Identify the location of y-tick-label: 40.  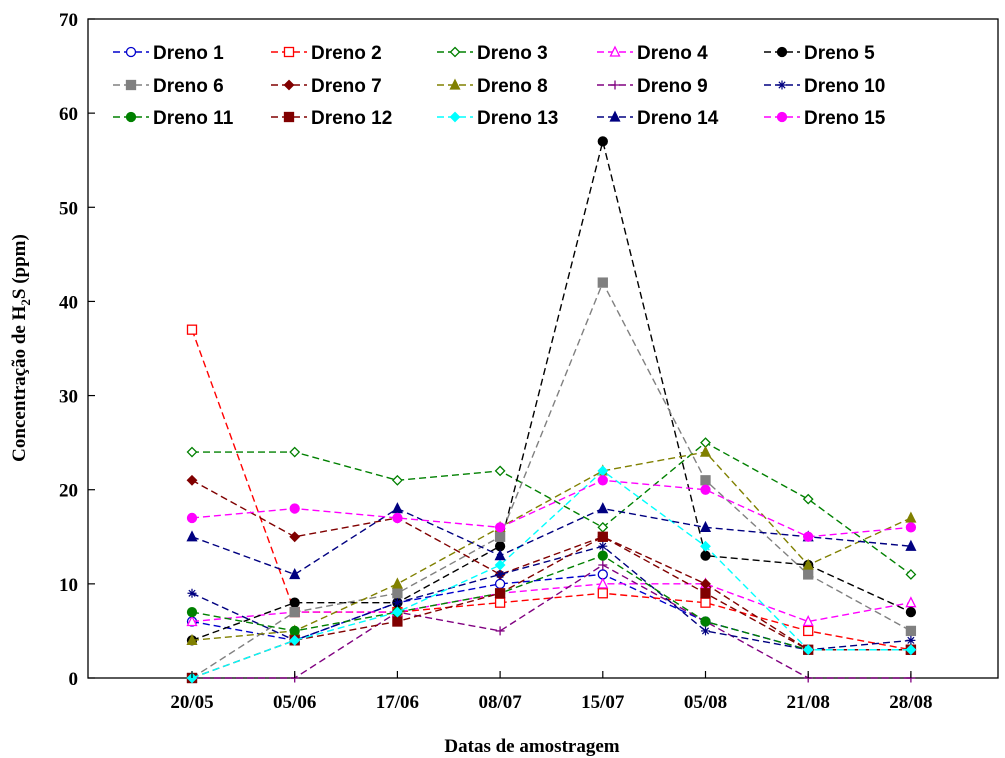
(68, 302).